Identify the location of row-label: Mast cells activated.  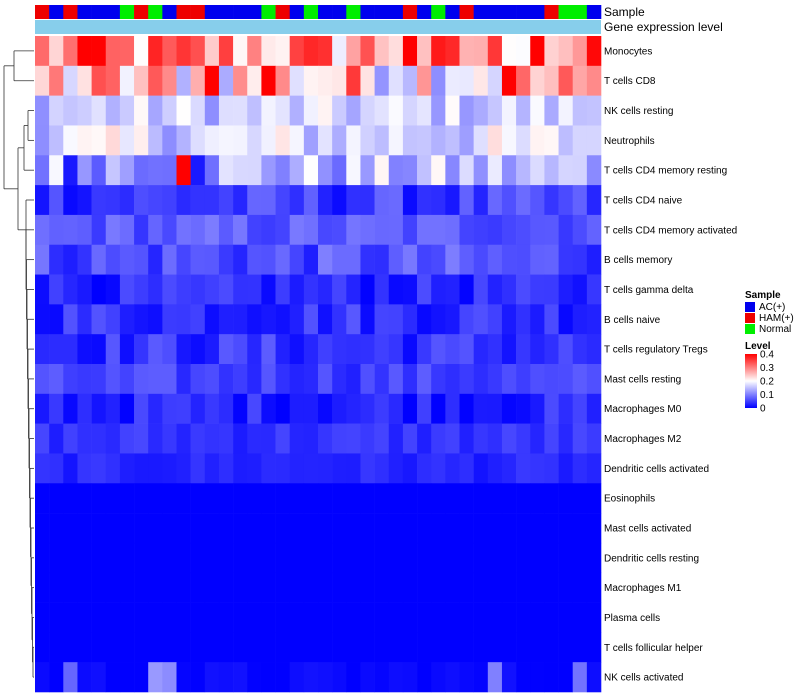
(647, 529).